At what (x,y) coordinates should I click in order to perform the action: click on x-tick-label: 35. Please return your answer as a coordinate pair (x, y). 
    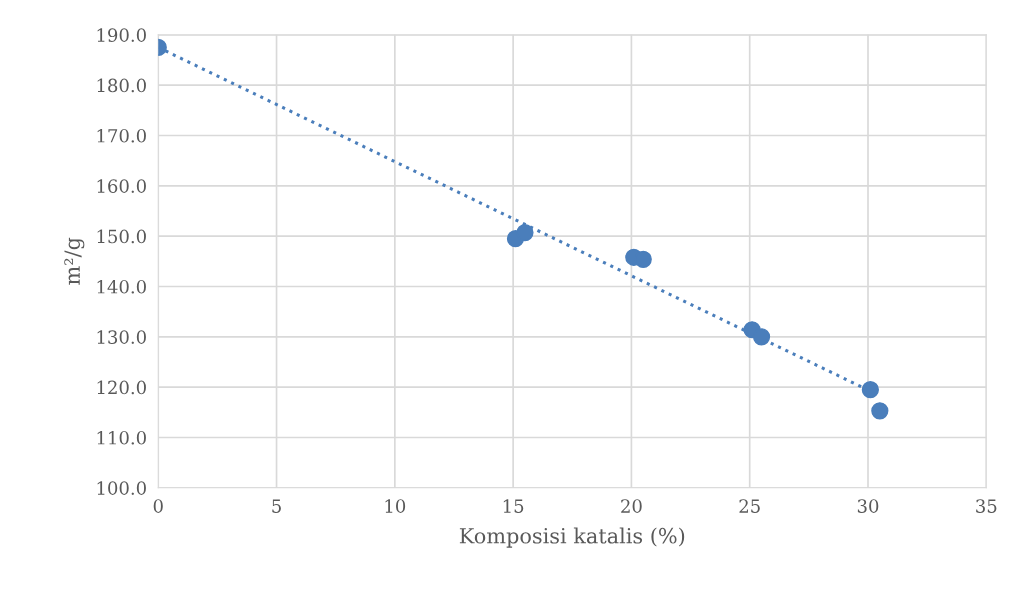
    Looking at the image, I should click on (986, 506).